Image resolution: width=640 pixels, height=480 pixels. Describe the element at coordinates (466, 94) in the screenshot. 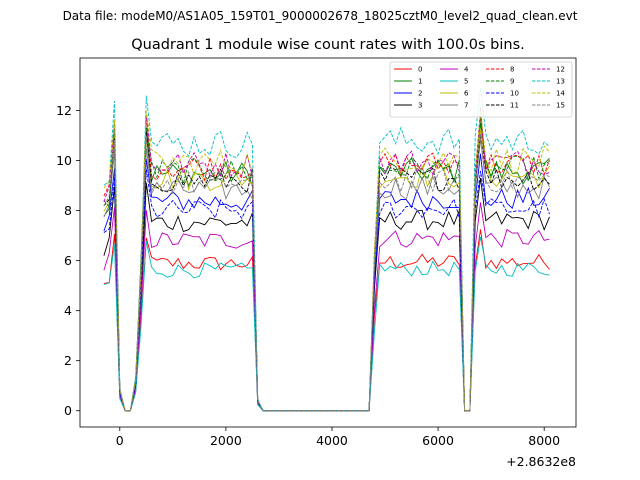

I see `legend-label-6: 6` at that location.